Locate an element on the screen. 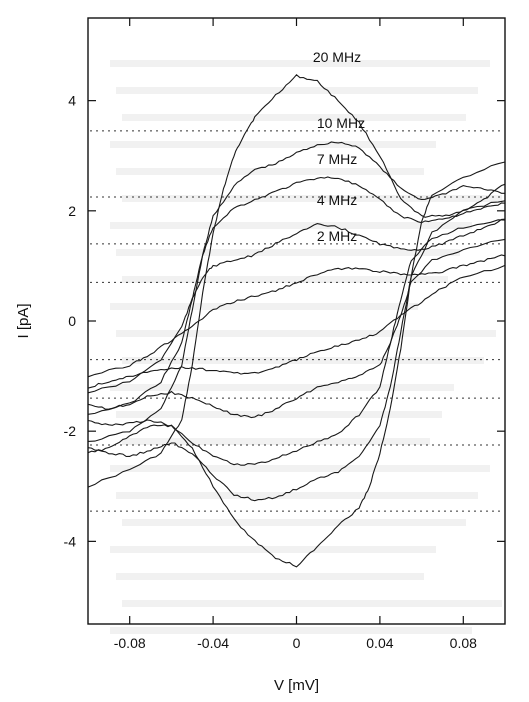 Image resolution: width=529 pixels, height=702 pixels. curve-label: 2 MHz is located at coordinates (337, 236).